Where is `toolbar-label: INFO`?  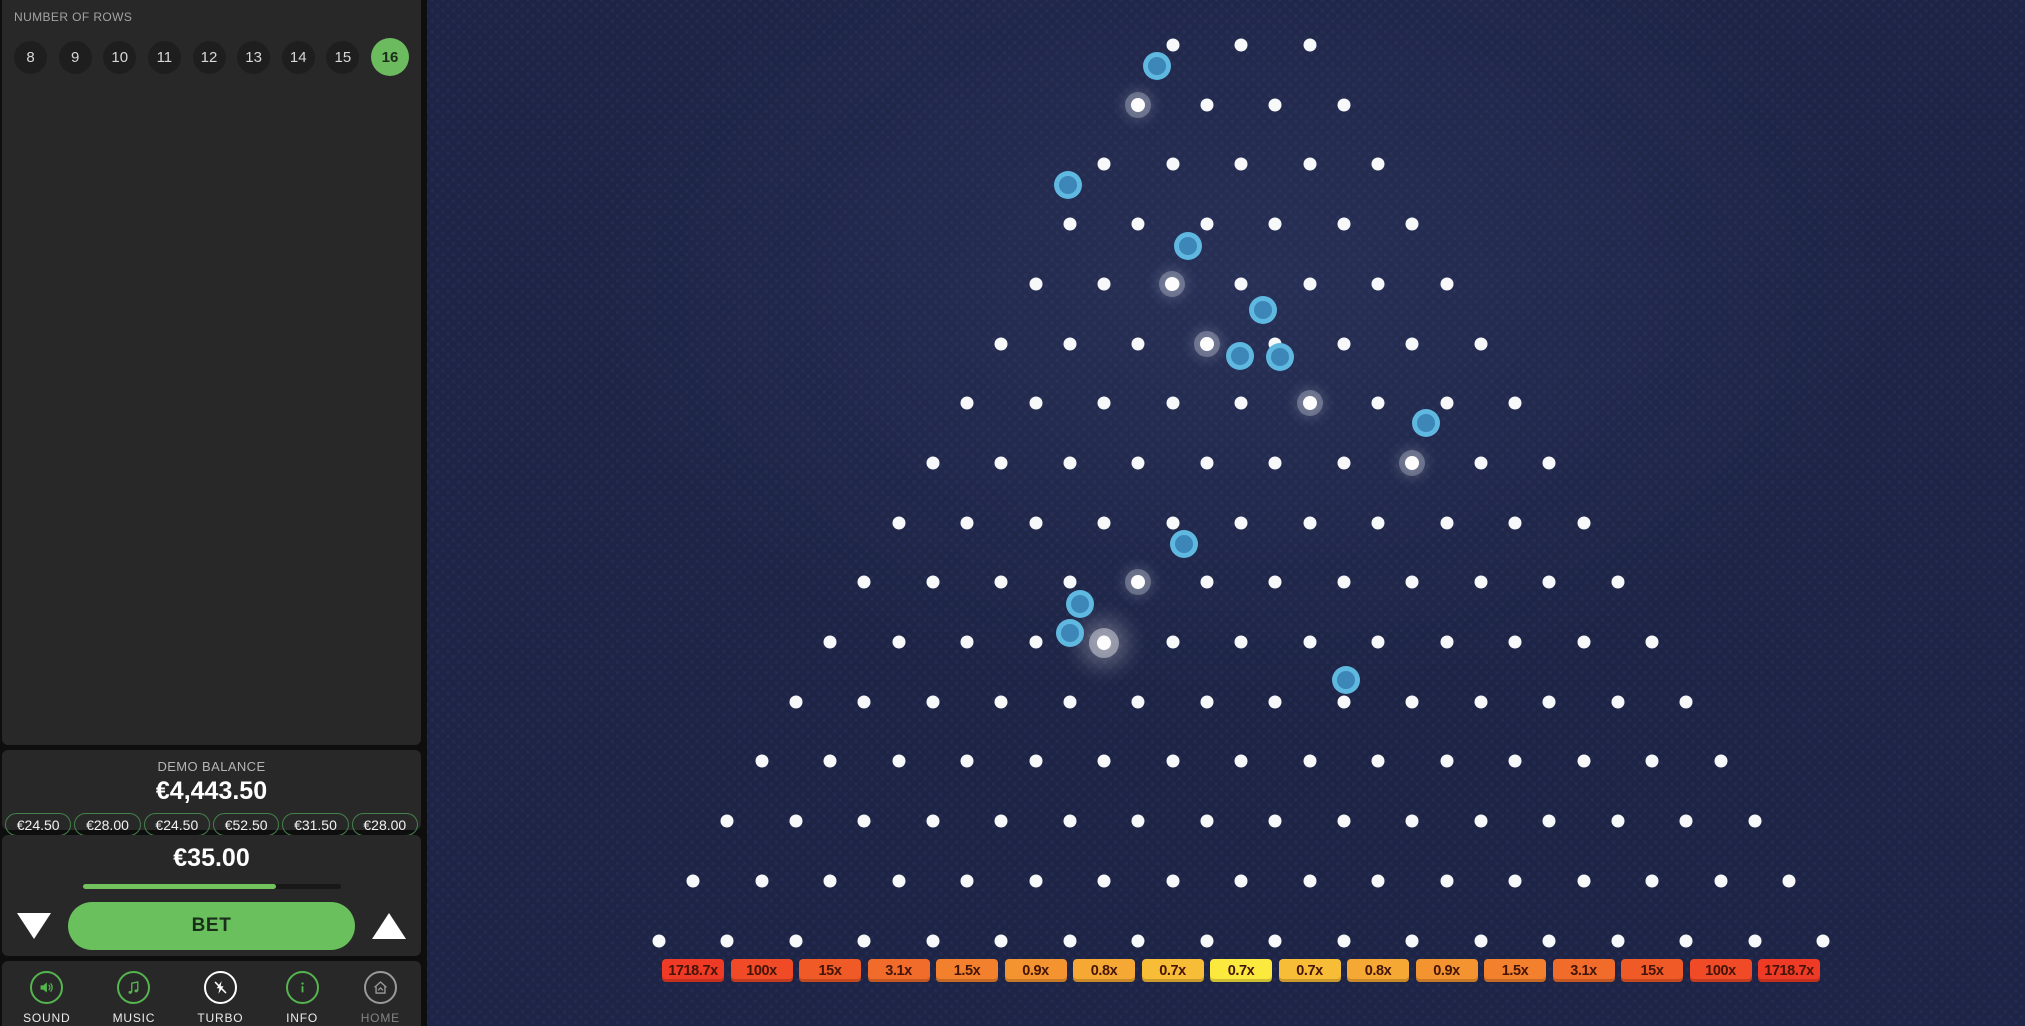
toolbar-label: INFO is located at coordinates (302, 1018).